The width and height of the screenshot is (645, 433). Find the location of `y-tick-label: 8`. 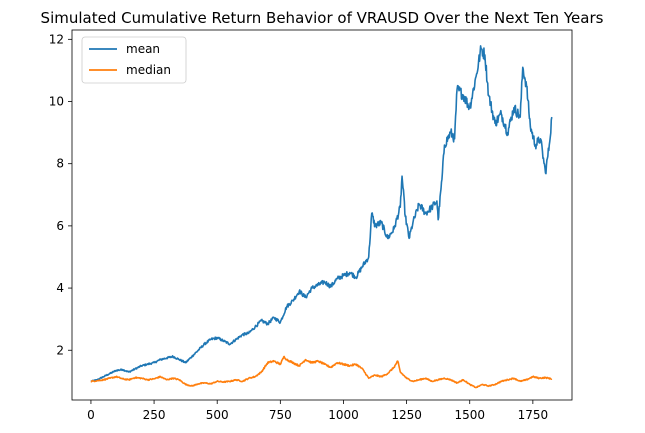

y-tick-label: 8 is located at coordinates (60, 164).